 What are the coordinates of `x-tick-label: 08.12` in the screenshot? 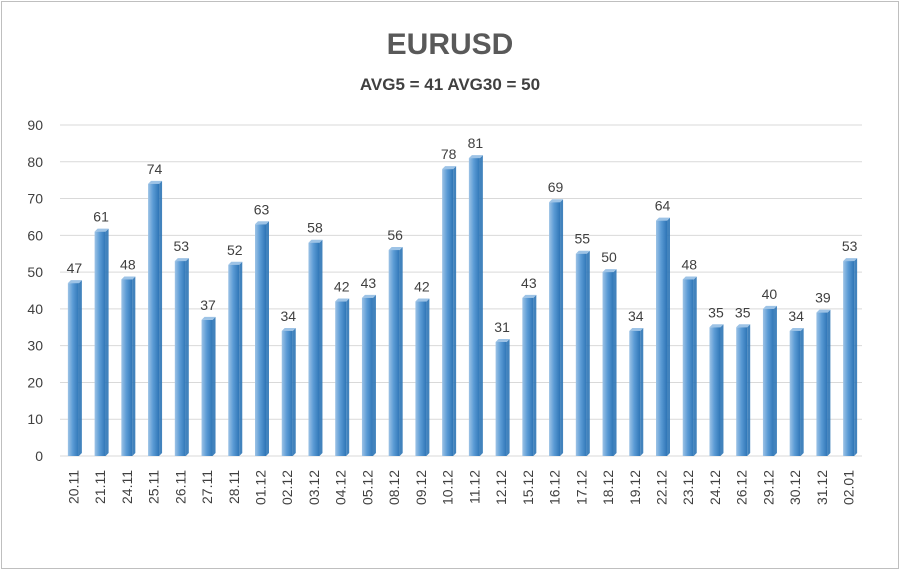 It's located at (394, 487).